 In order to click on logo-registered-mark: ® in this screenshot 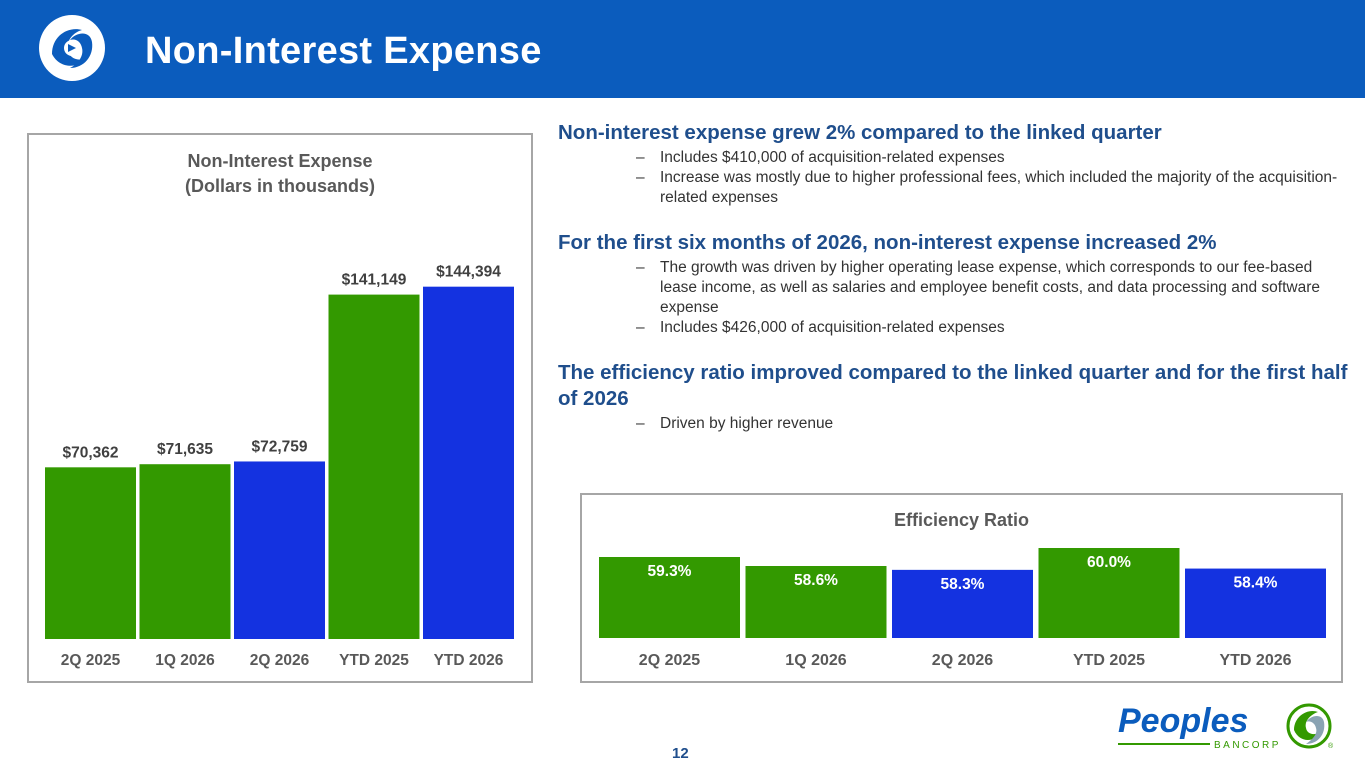, I will do `click(1331, 746)`.